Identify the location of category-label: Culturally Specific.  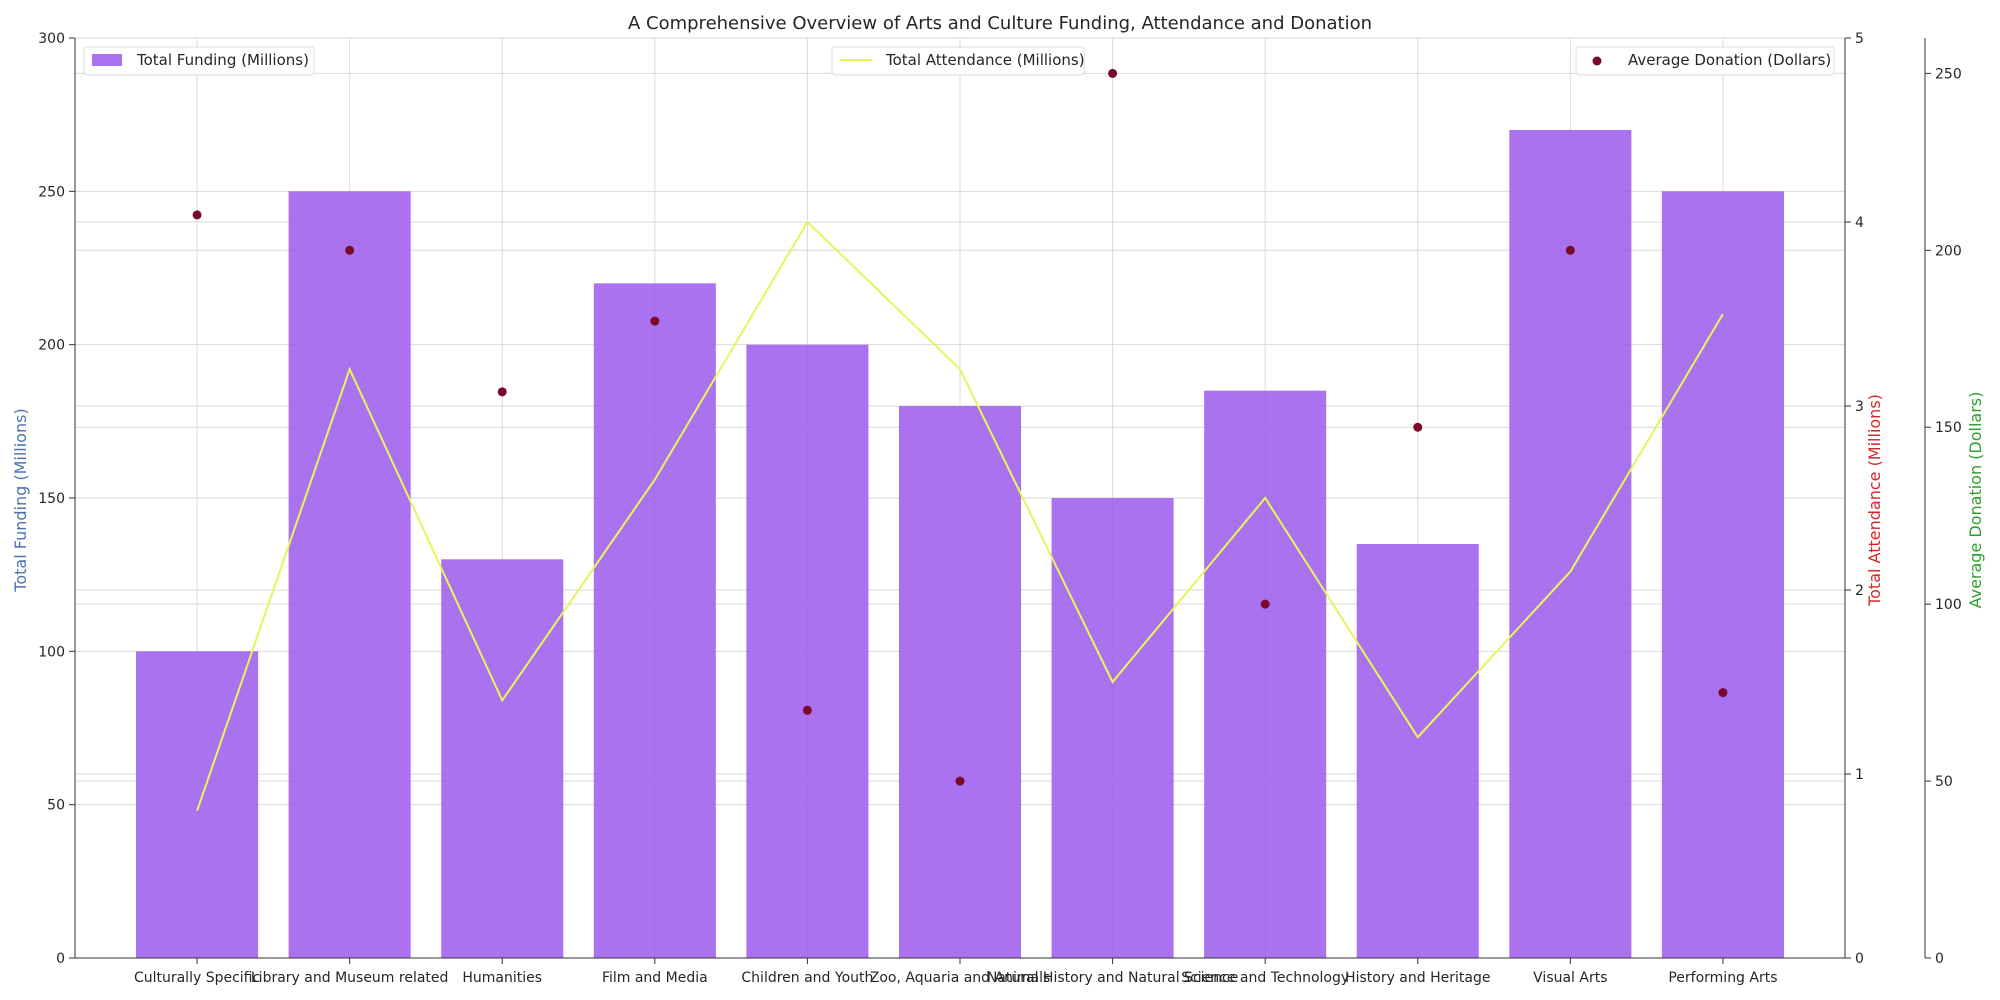
(197, 978).